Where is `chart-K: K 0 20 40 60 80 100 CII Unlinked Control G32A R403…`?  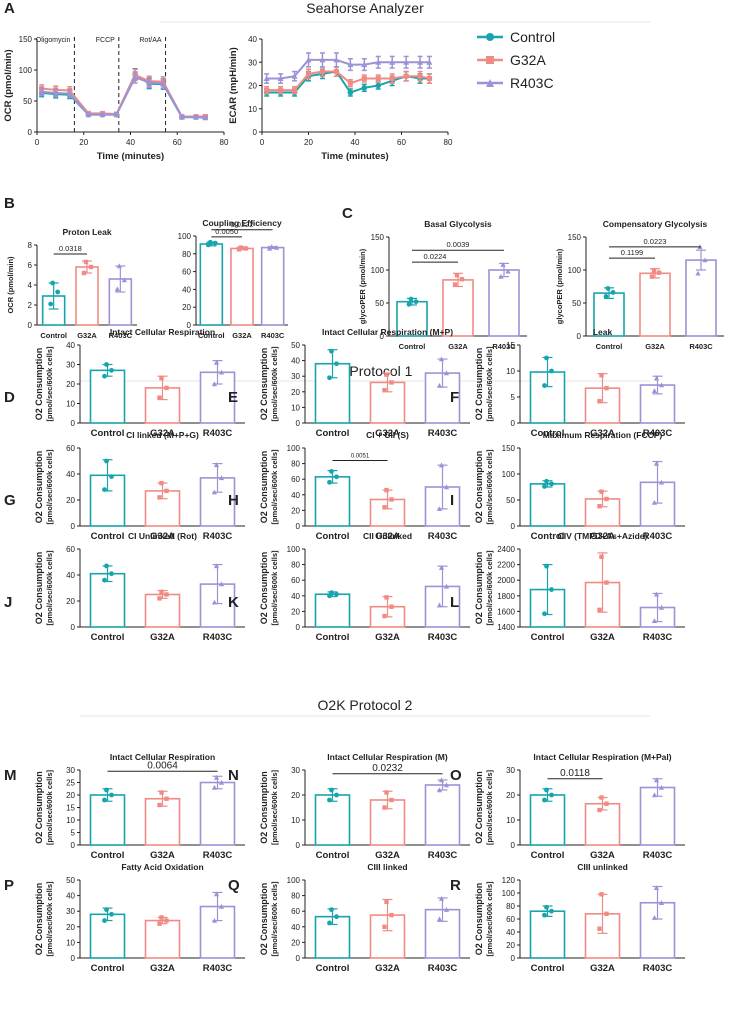 chart-K: K 0 20 40 60 80 100 CII Unlinked Control G32A R403… is located at coordinates (349, 587).